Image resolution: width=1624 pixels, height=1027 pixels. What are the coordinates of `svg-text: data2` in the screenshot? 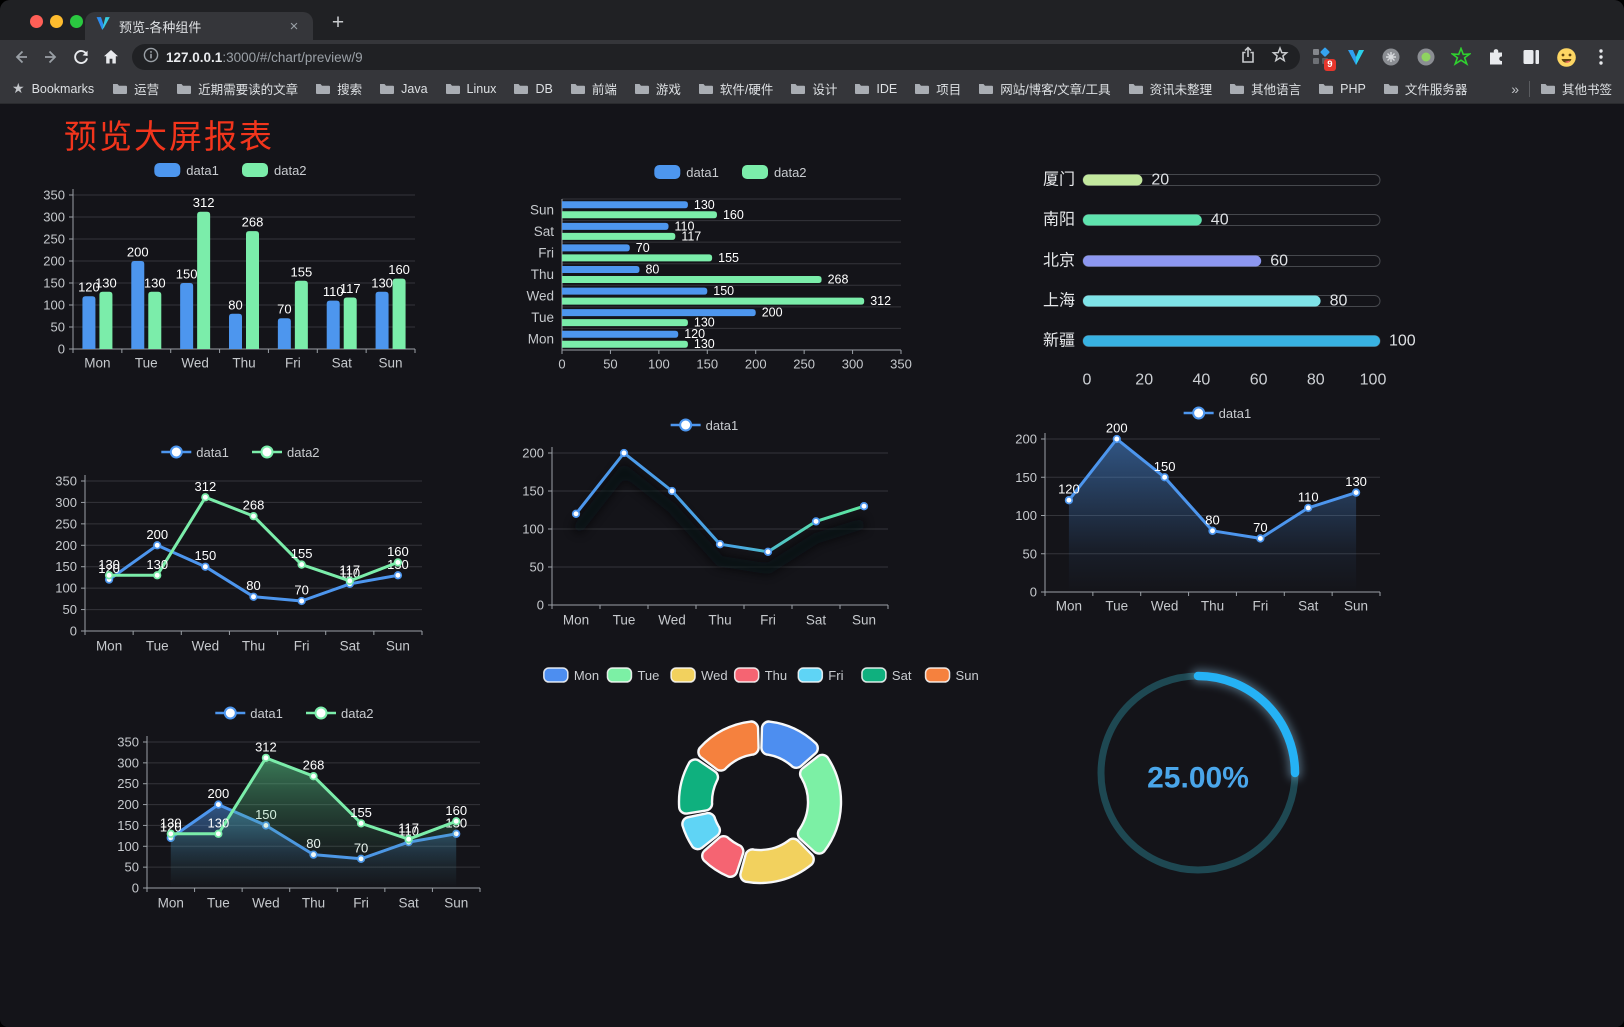 It's located at (290, 170).